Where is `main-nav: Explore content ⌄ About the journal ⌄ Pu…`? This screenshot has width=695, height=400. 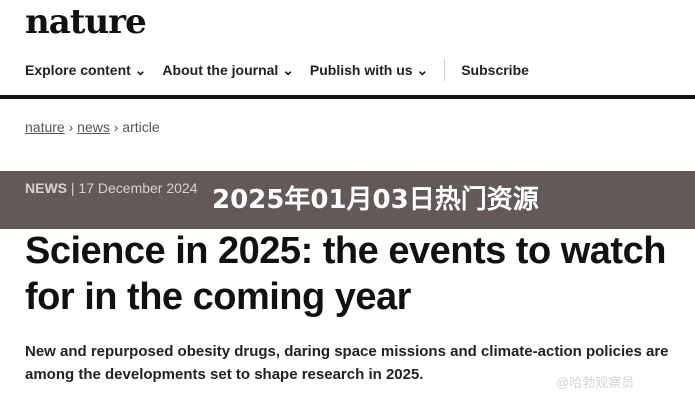 main-nav: Explore content ⌄ About the journal ⌄ Pu… is located at coordinates (285, 70).